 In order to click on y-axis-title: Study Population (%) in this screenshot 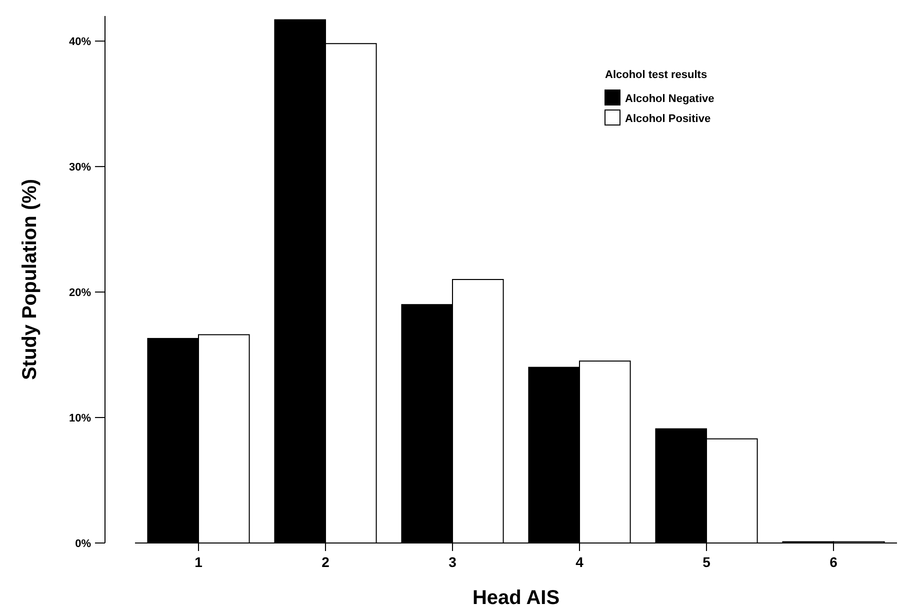, I will do `click(30, 279)`.